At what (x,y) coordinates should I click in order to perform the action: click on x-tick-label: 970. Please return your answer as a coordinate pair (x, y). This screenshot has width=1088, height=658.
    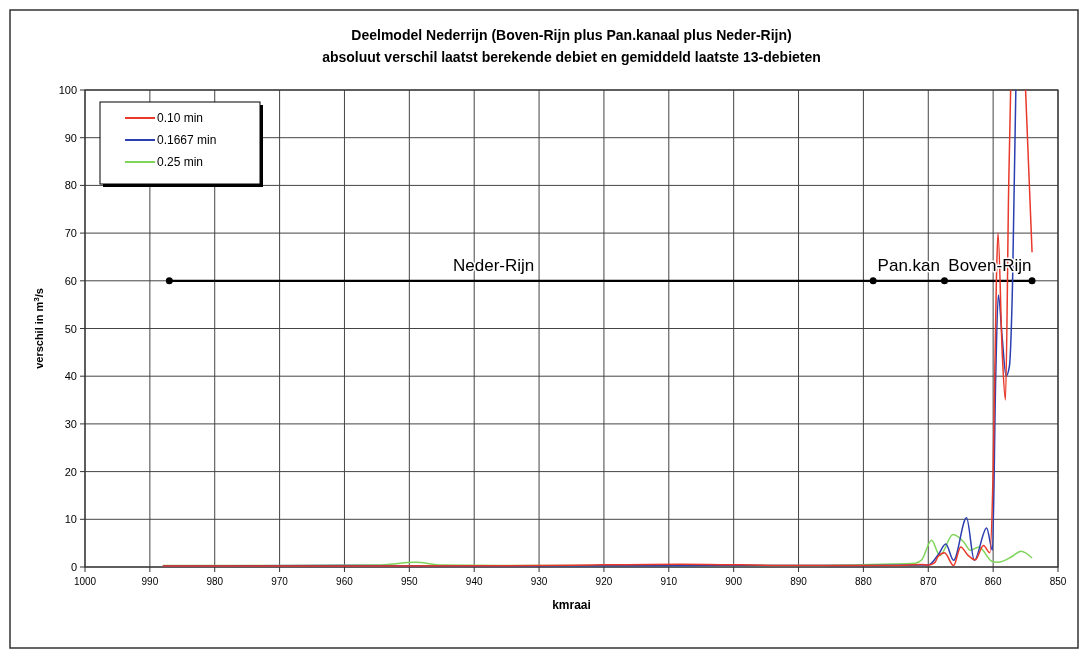
    Looking at the image, I should click on (280, 581).